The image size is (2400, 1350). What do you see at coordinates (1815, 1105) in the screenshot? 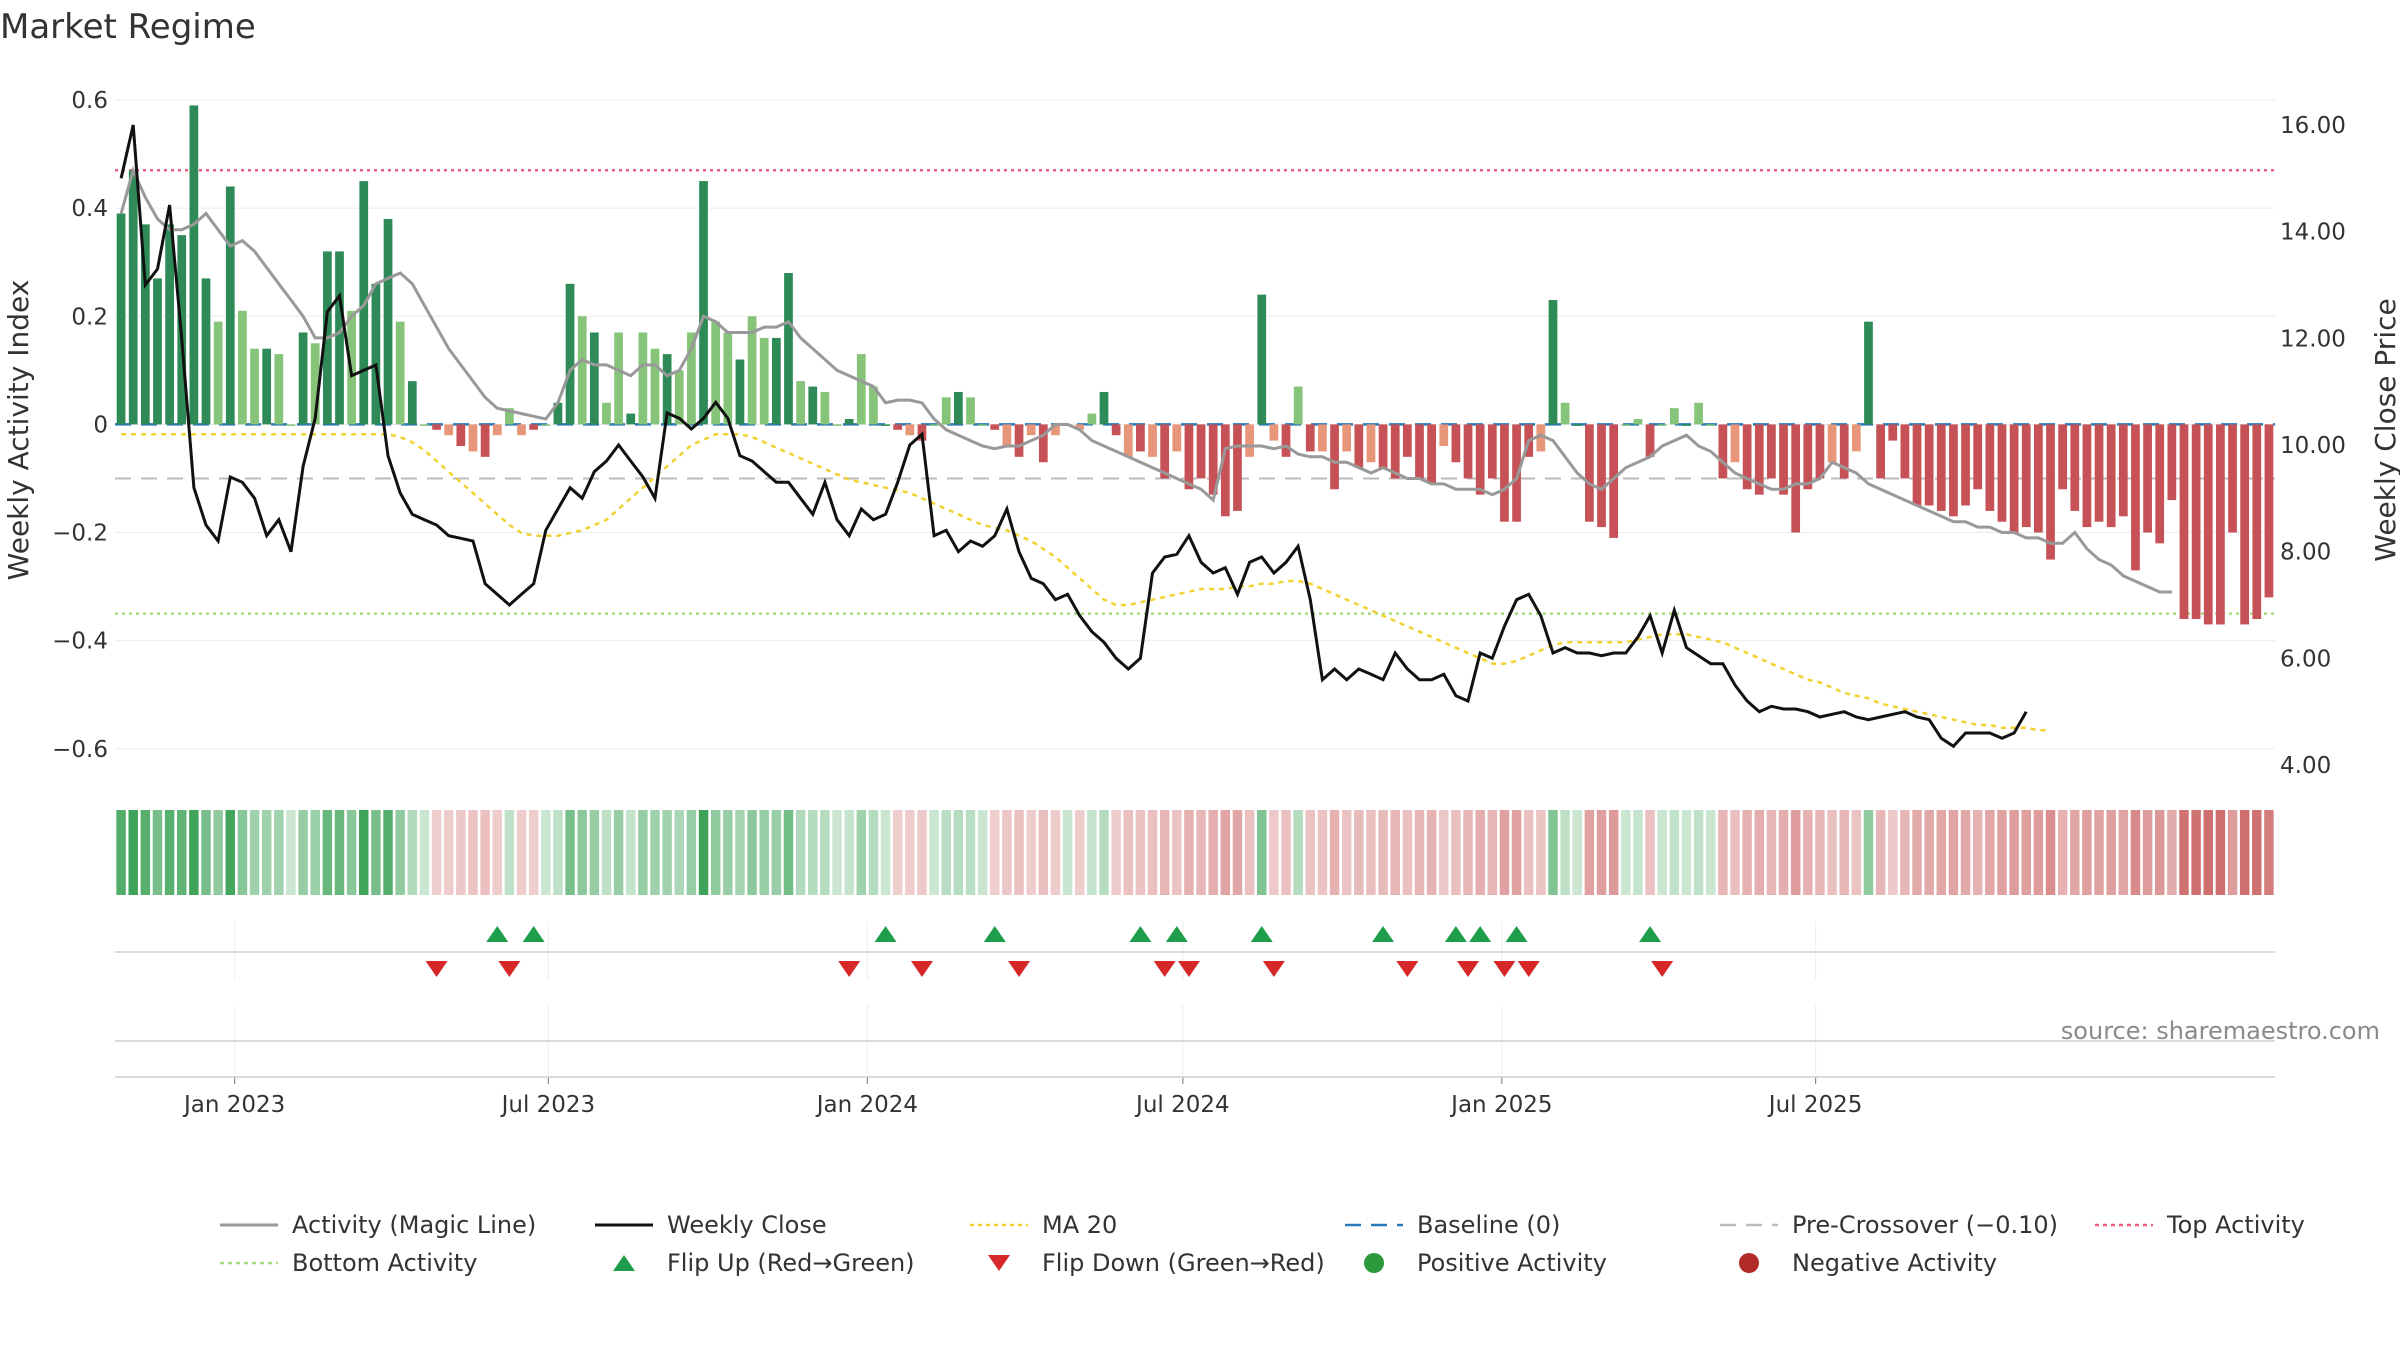
I see `x-tick-label: Jul 2025` at bounding box center [1815, 1105].